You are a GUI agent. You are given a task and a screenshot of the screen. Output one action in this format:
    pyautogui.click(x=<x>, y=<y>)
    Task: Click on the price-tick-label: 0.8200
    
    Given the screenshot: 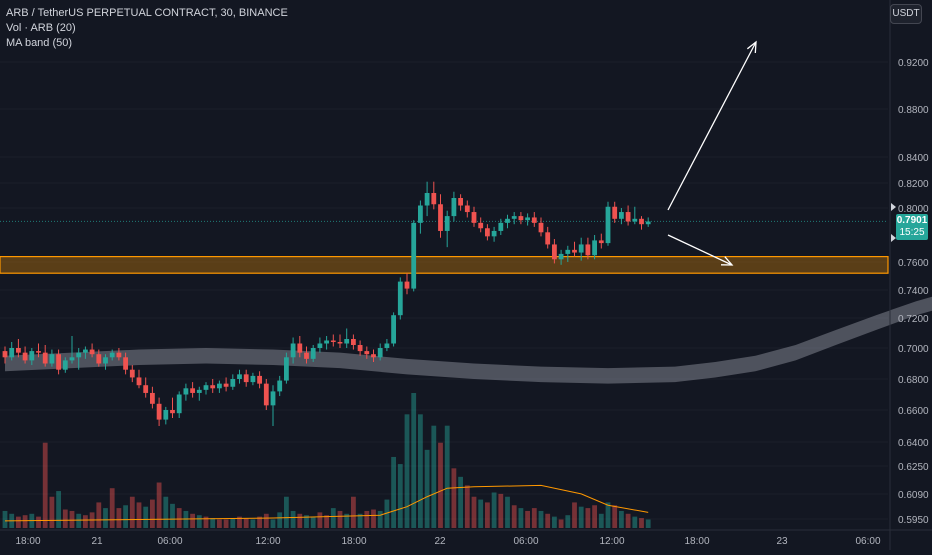 What is the action you would take?
    pyautogui.click(x=913, y=184)
    